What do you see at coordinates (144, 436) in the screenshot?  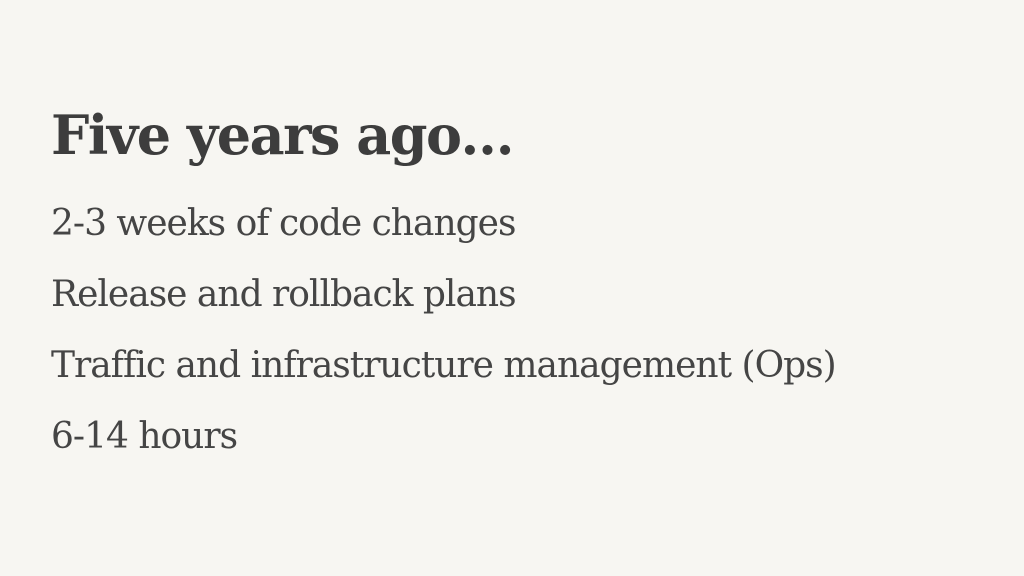 I see `bullet-item-duration: 6-14 hours` at bounding box center [144, 436].